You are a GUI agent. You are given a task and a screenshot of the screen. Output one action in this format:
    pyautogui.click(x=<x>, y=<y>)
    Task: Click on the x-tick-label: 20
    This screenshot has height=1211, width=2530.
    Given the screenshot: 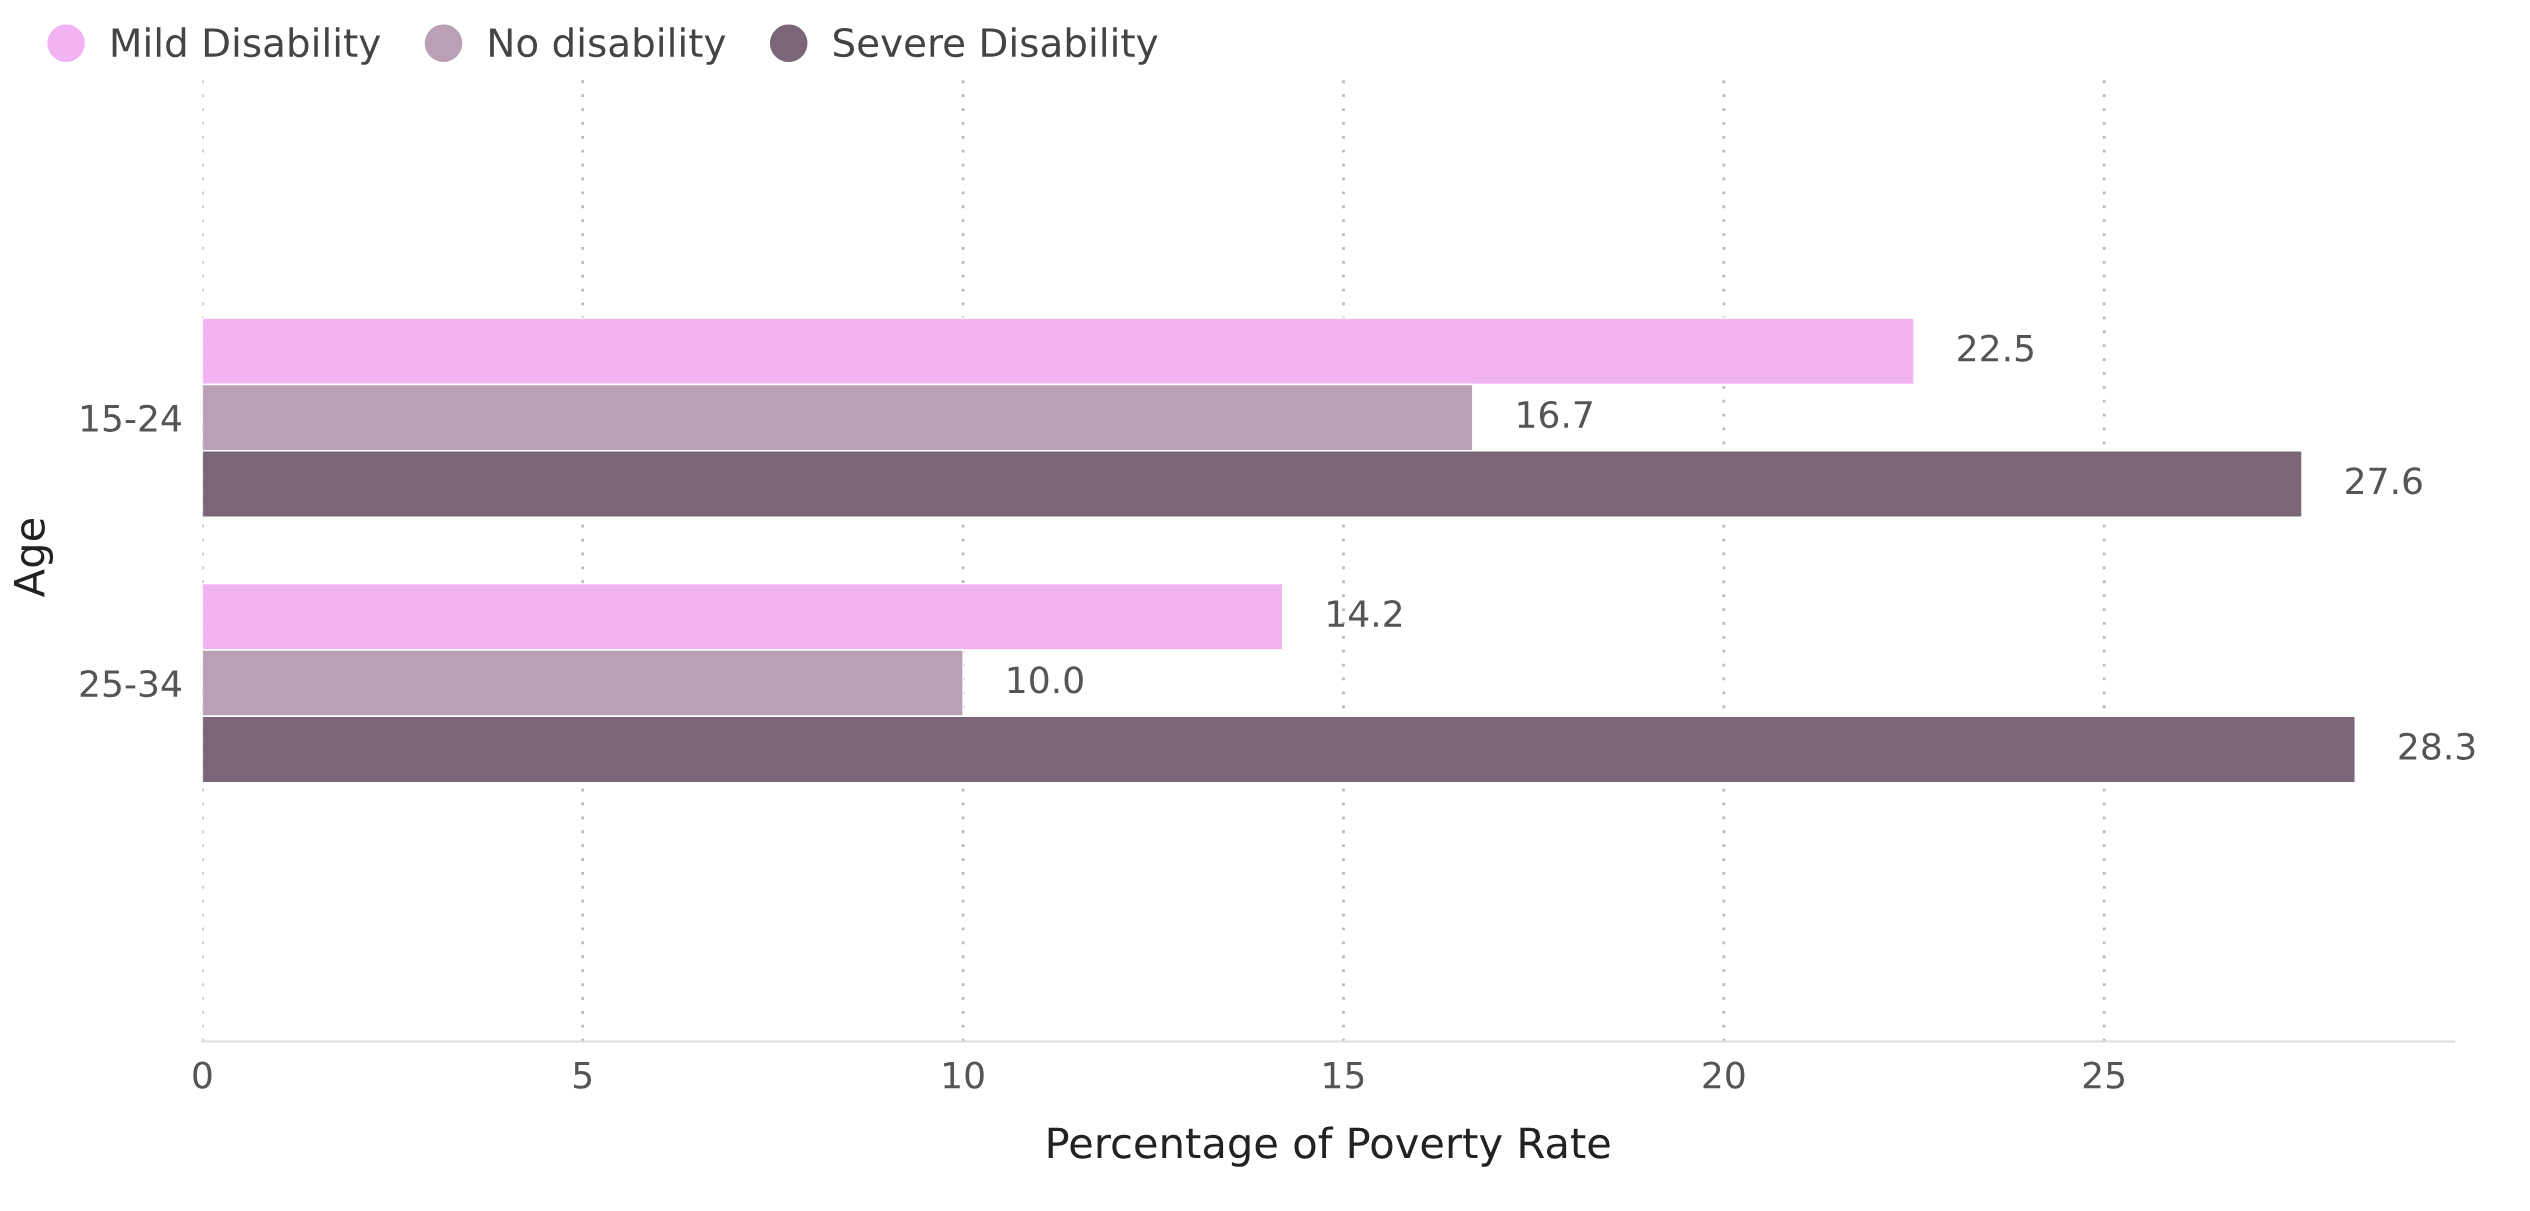 What is the action you would take?
    pyautogui.click(x=1724, y=1075)
    